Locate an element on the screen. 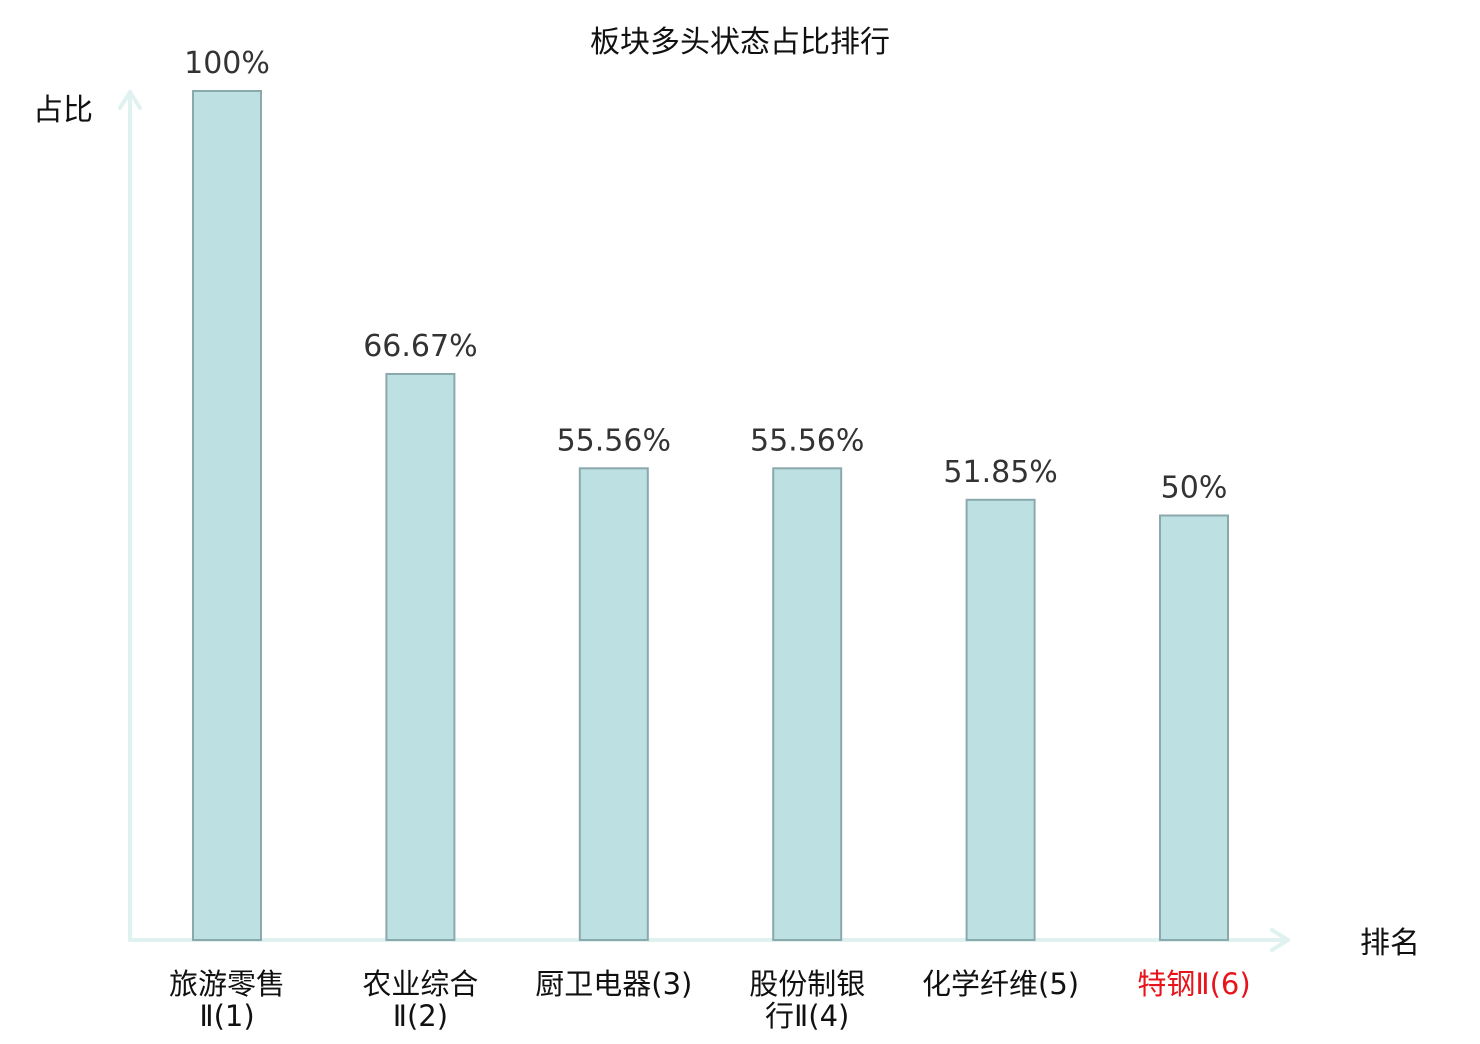 The image size is (1480, 1044). category-label: 特钢Ⅱ(6) is located at coordinates (1193, 984).